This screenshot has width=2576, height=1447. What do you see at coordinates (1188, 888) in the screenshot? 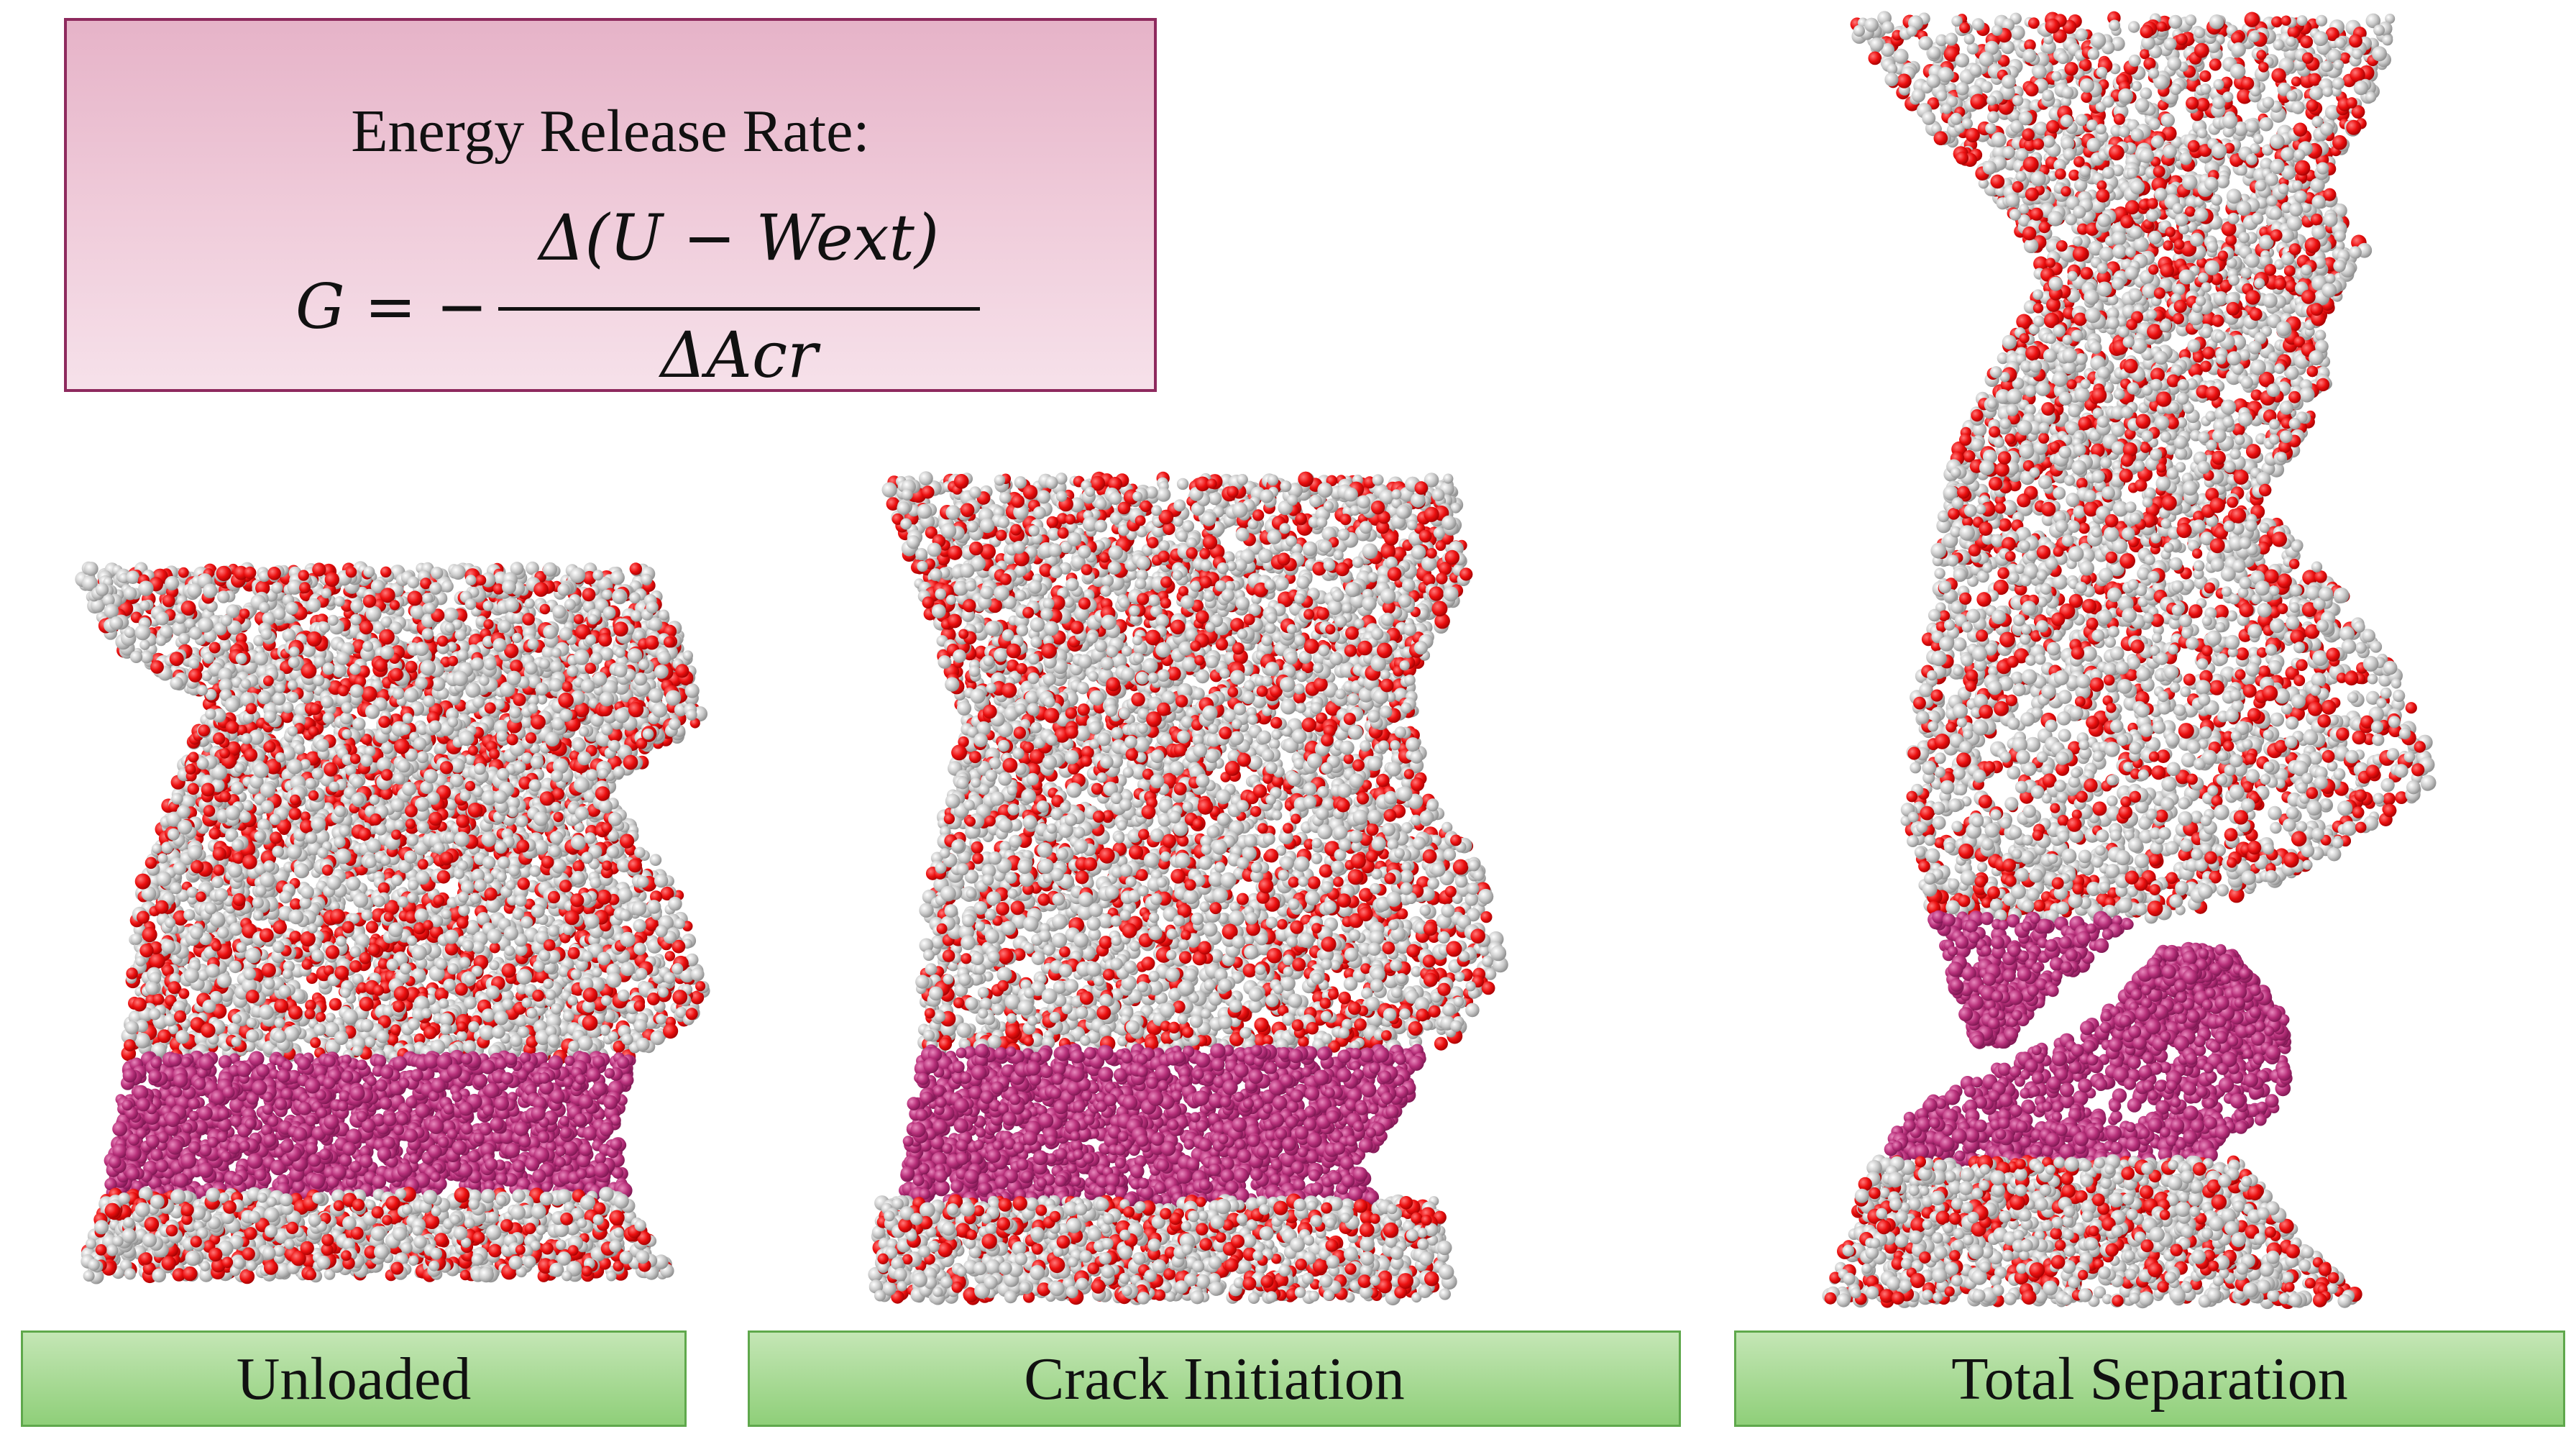
I see `panel-crack-initiation-structure` at bounding box center [1188, 888].